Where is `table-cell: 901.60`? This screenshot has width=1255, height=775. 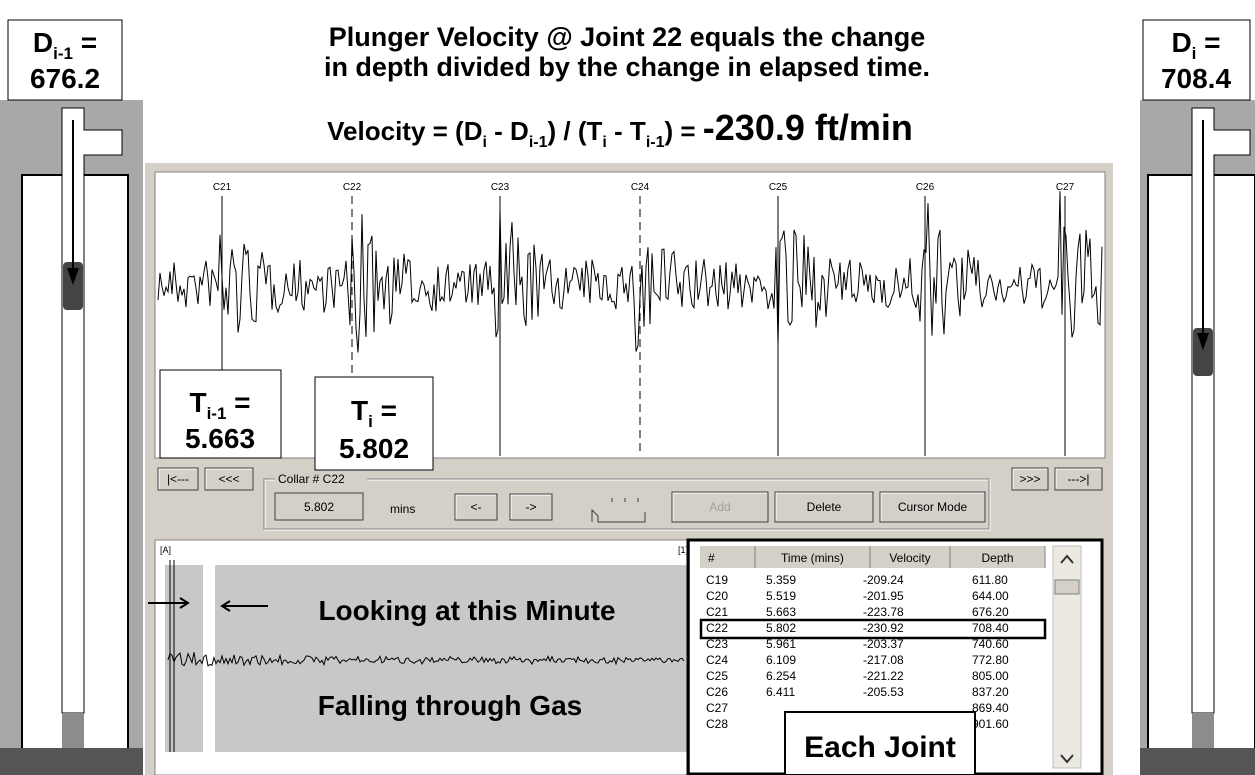 table-cell: 901.60 is located at coordinates (990, 724).